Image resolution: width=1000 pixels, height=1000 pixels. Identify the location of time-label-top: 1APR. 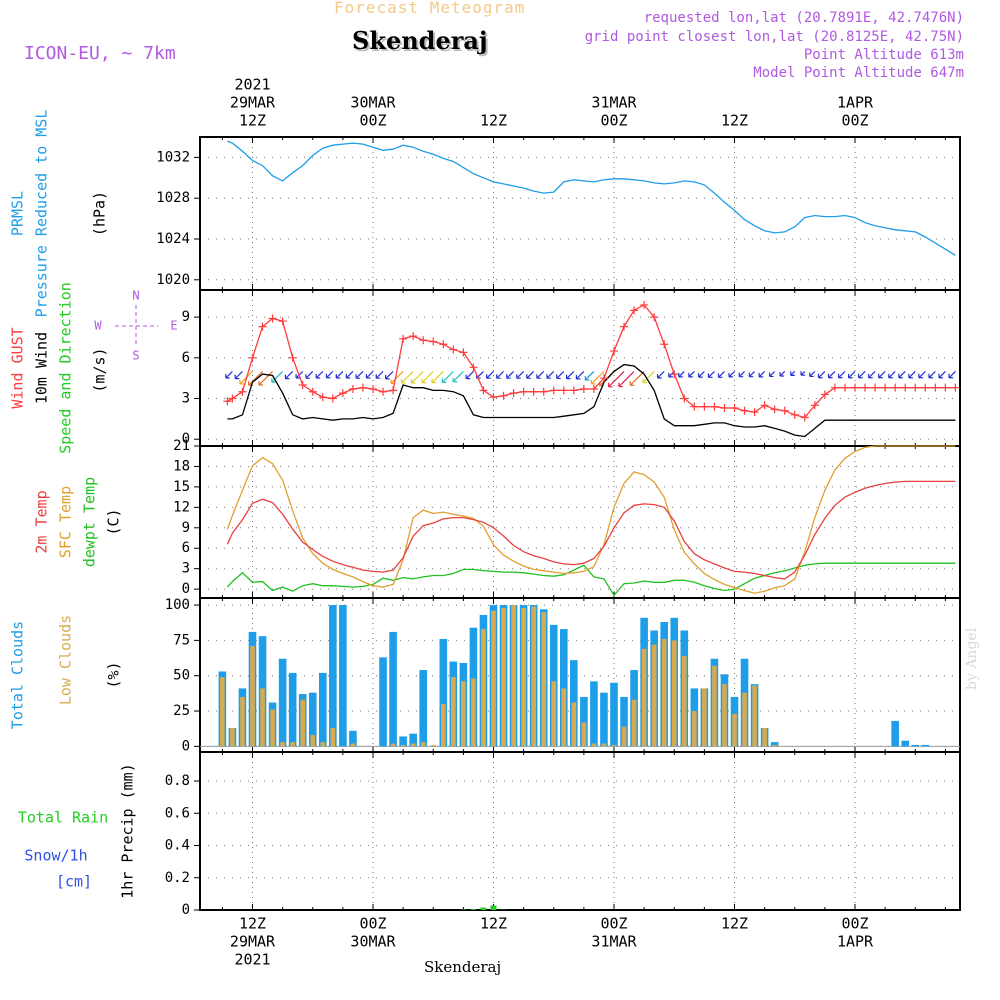
(855, 103).